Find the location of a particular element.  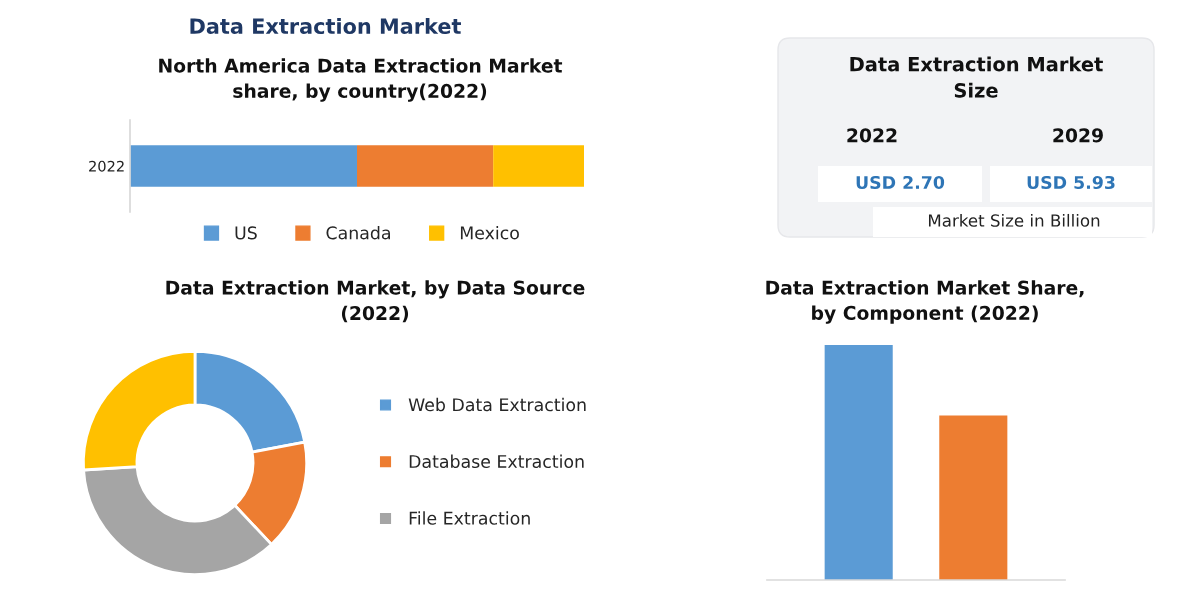

legend-label: File Extraction is located at coordinates (469, 518).